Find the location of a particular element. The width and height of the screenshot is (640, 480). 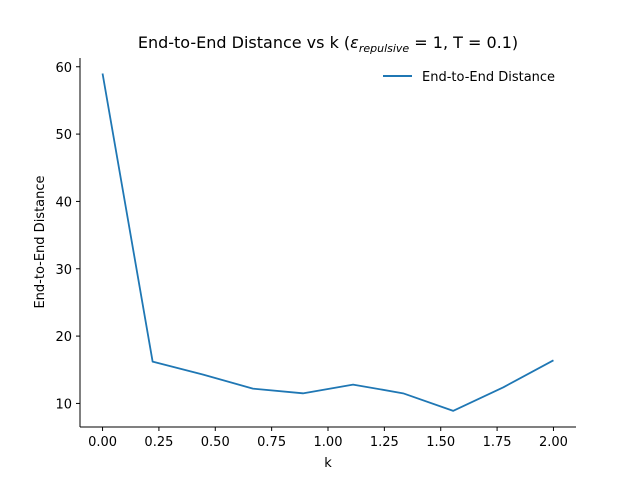

title-suffix: = 1, T = 0.1) is located at coordinates (463, 42).